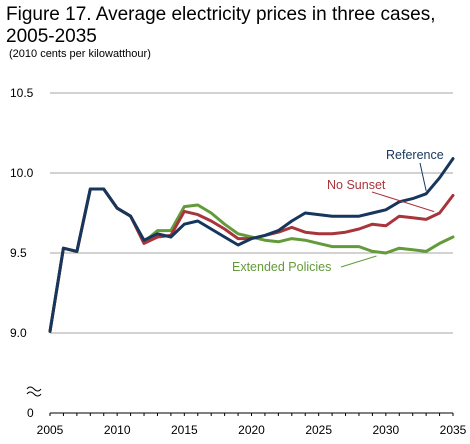 This screenshot has width=470, height=444. What do you see at coordinates (18, 253) in the screenshot?
I see `y-tick-label: 9.5` at bounding box center [18, 253].